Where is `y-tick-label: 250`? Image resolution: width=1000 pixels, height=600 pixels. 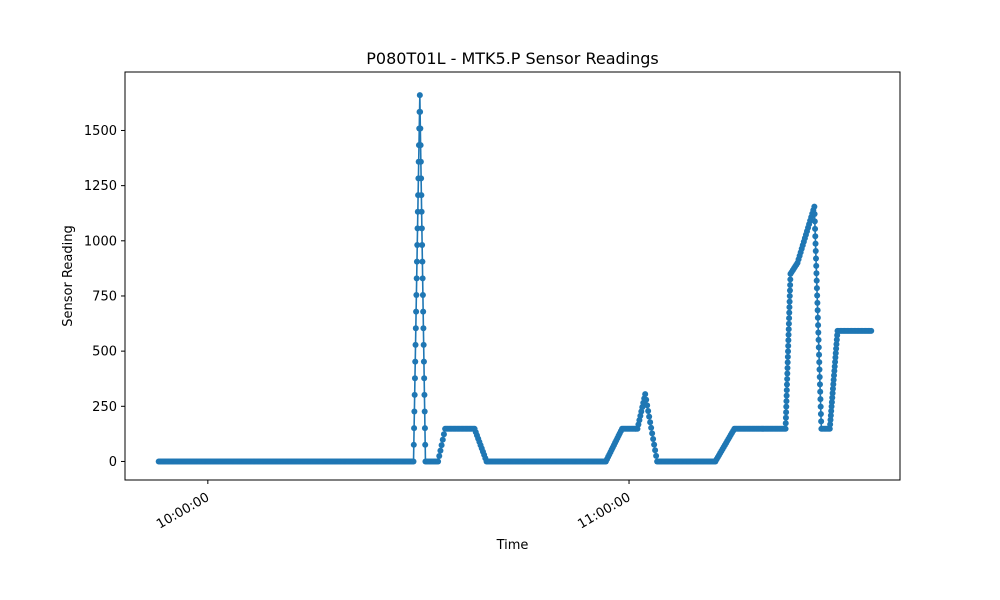 y-tick-label: 250 is located at coordinates (104, 407).